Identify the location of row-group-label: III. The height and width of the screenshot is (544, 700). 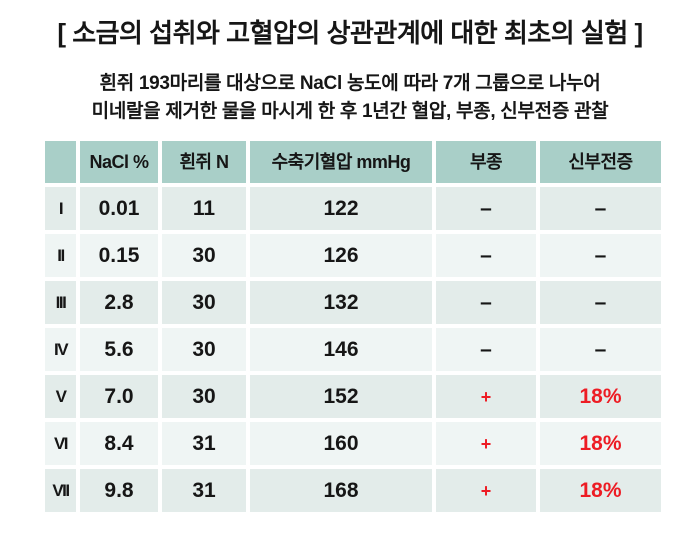
(60, 302).